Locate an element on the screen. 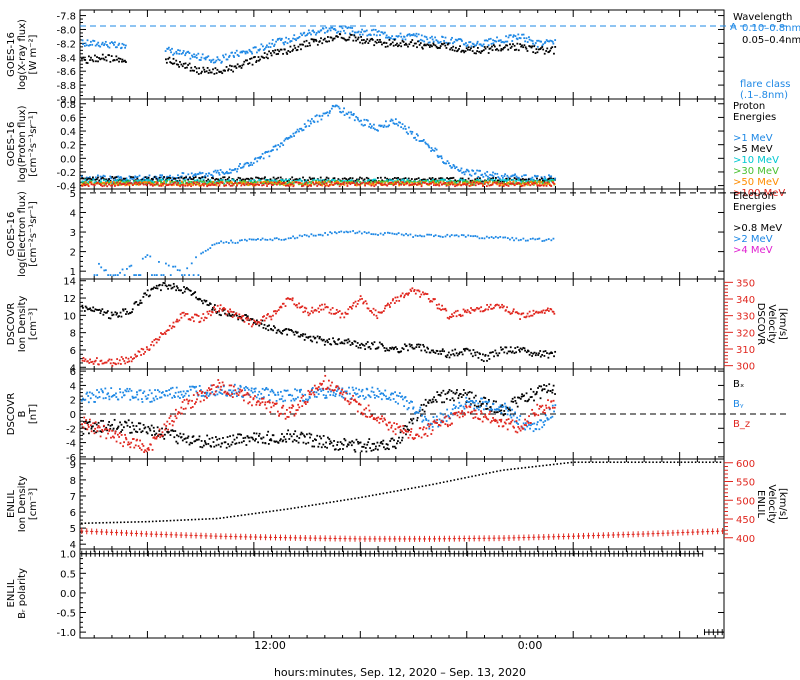  y-tick-label: 14 is located at coordinates (69, 282).